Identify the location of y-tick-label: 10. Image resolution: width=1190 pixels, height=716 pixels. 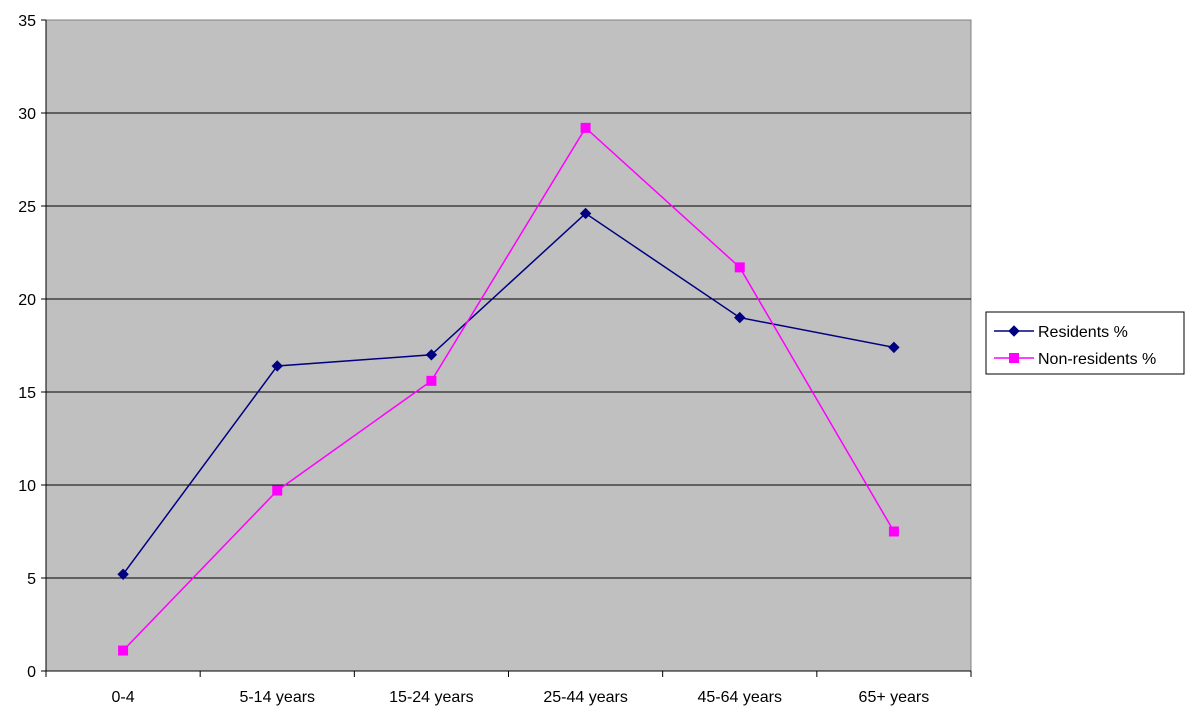
(27, 486).